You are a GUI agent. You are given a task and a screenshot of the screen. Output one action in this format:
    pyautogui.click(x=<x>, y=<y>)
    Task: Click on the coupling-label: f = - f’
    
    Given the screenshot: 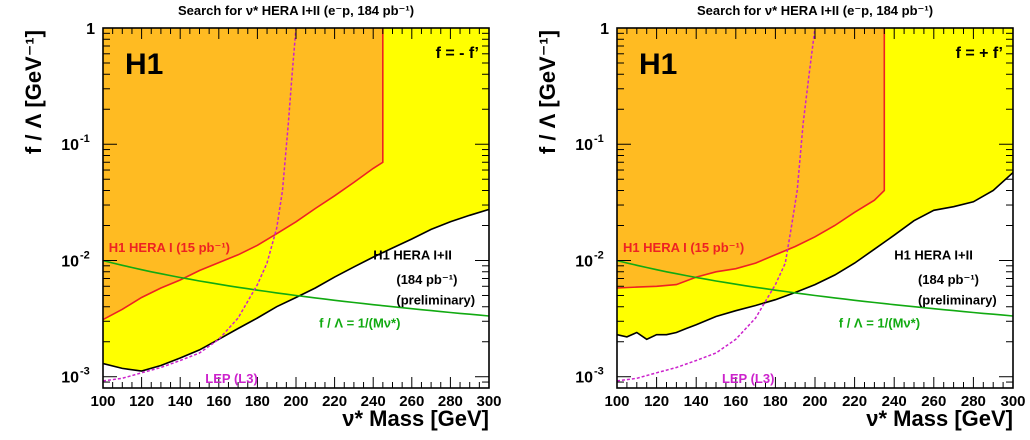 What is the action you would take?
    pyautogui.click(x=457, y=53)
    